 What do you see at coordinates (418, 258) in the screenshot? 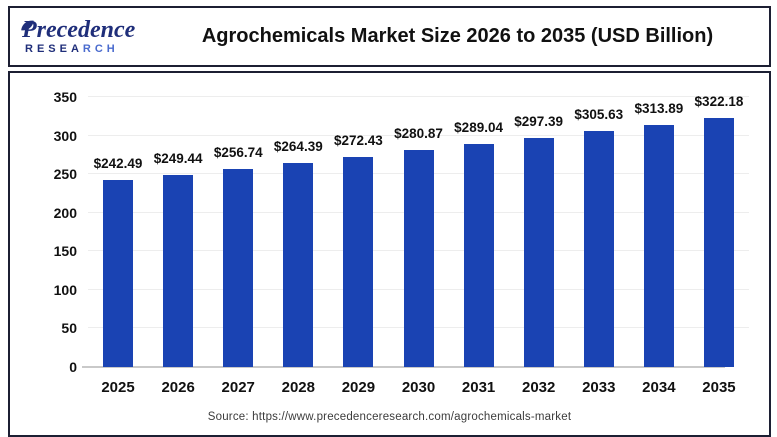
I see `bar-2030` at bounding box center [418, 258].